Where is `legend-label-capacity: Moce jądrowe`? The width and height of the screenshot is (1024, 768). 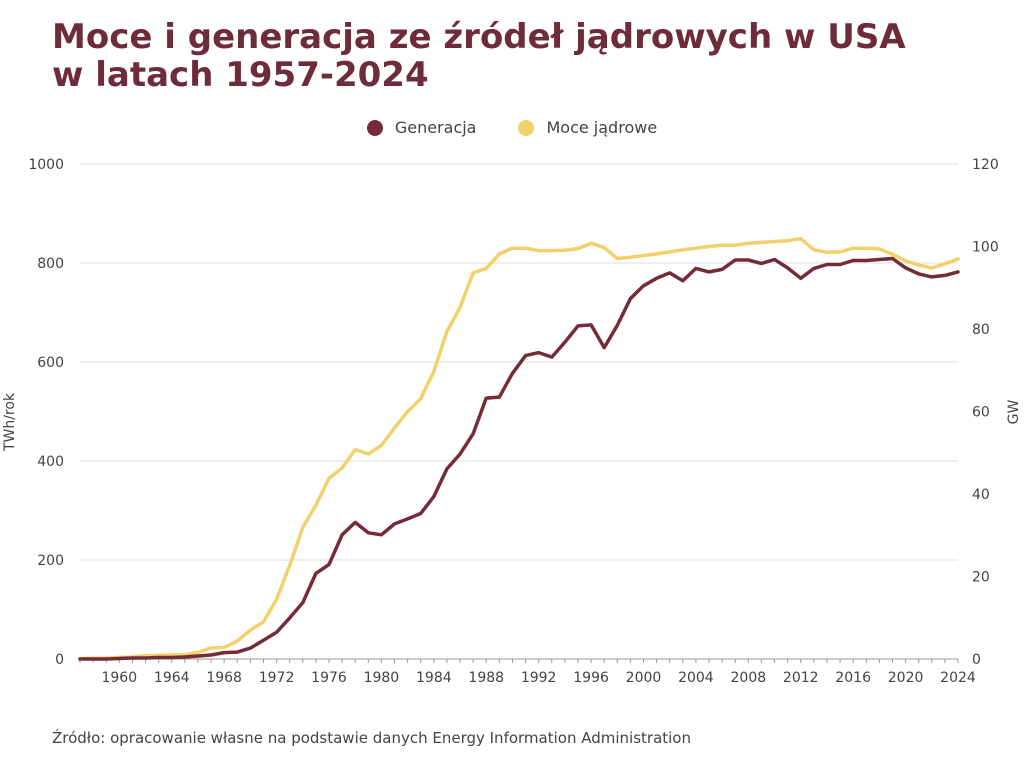 legend-label-capacity: Moce jądrowe is located at coordinates (602, 127).